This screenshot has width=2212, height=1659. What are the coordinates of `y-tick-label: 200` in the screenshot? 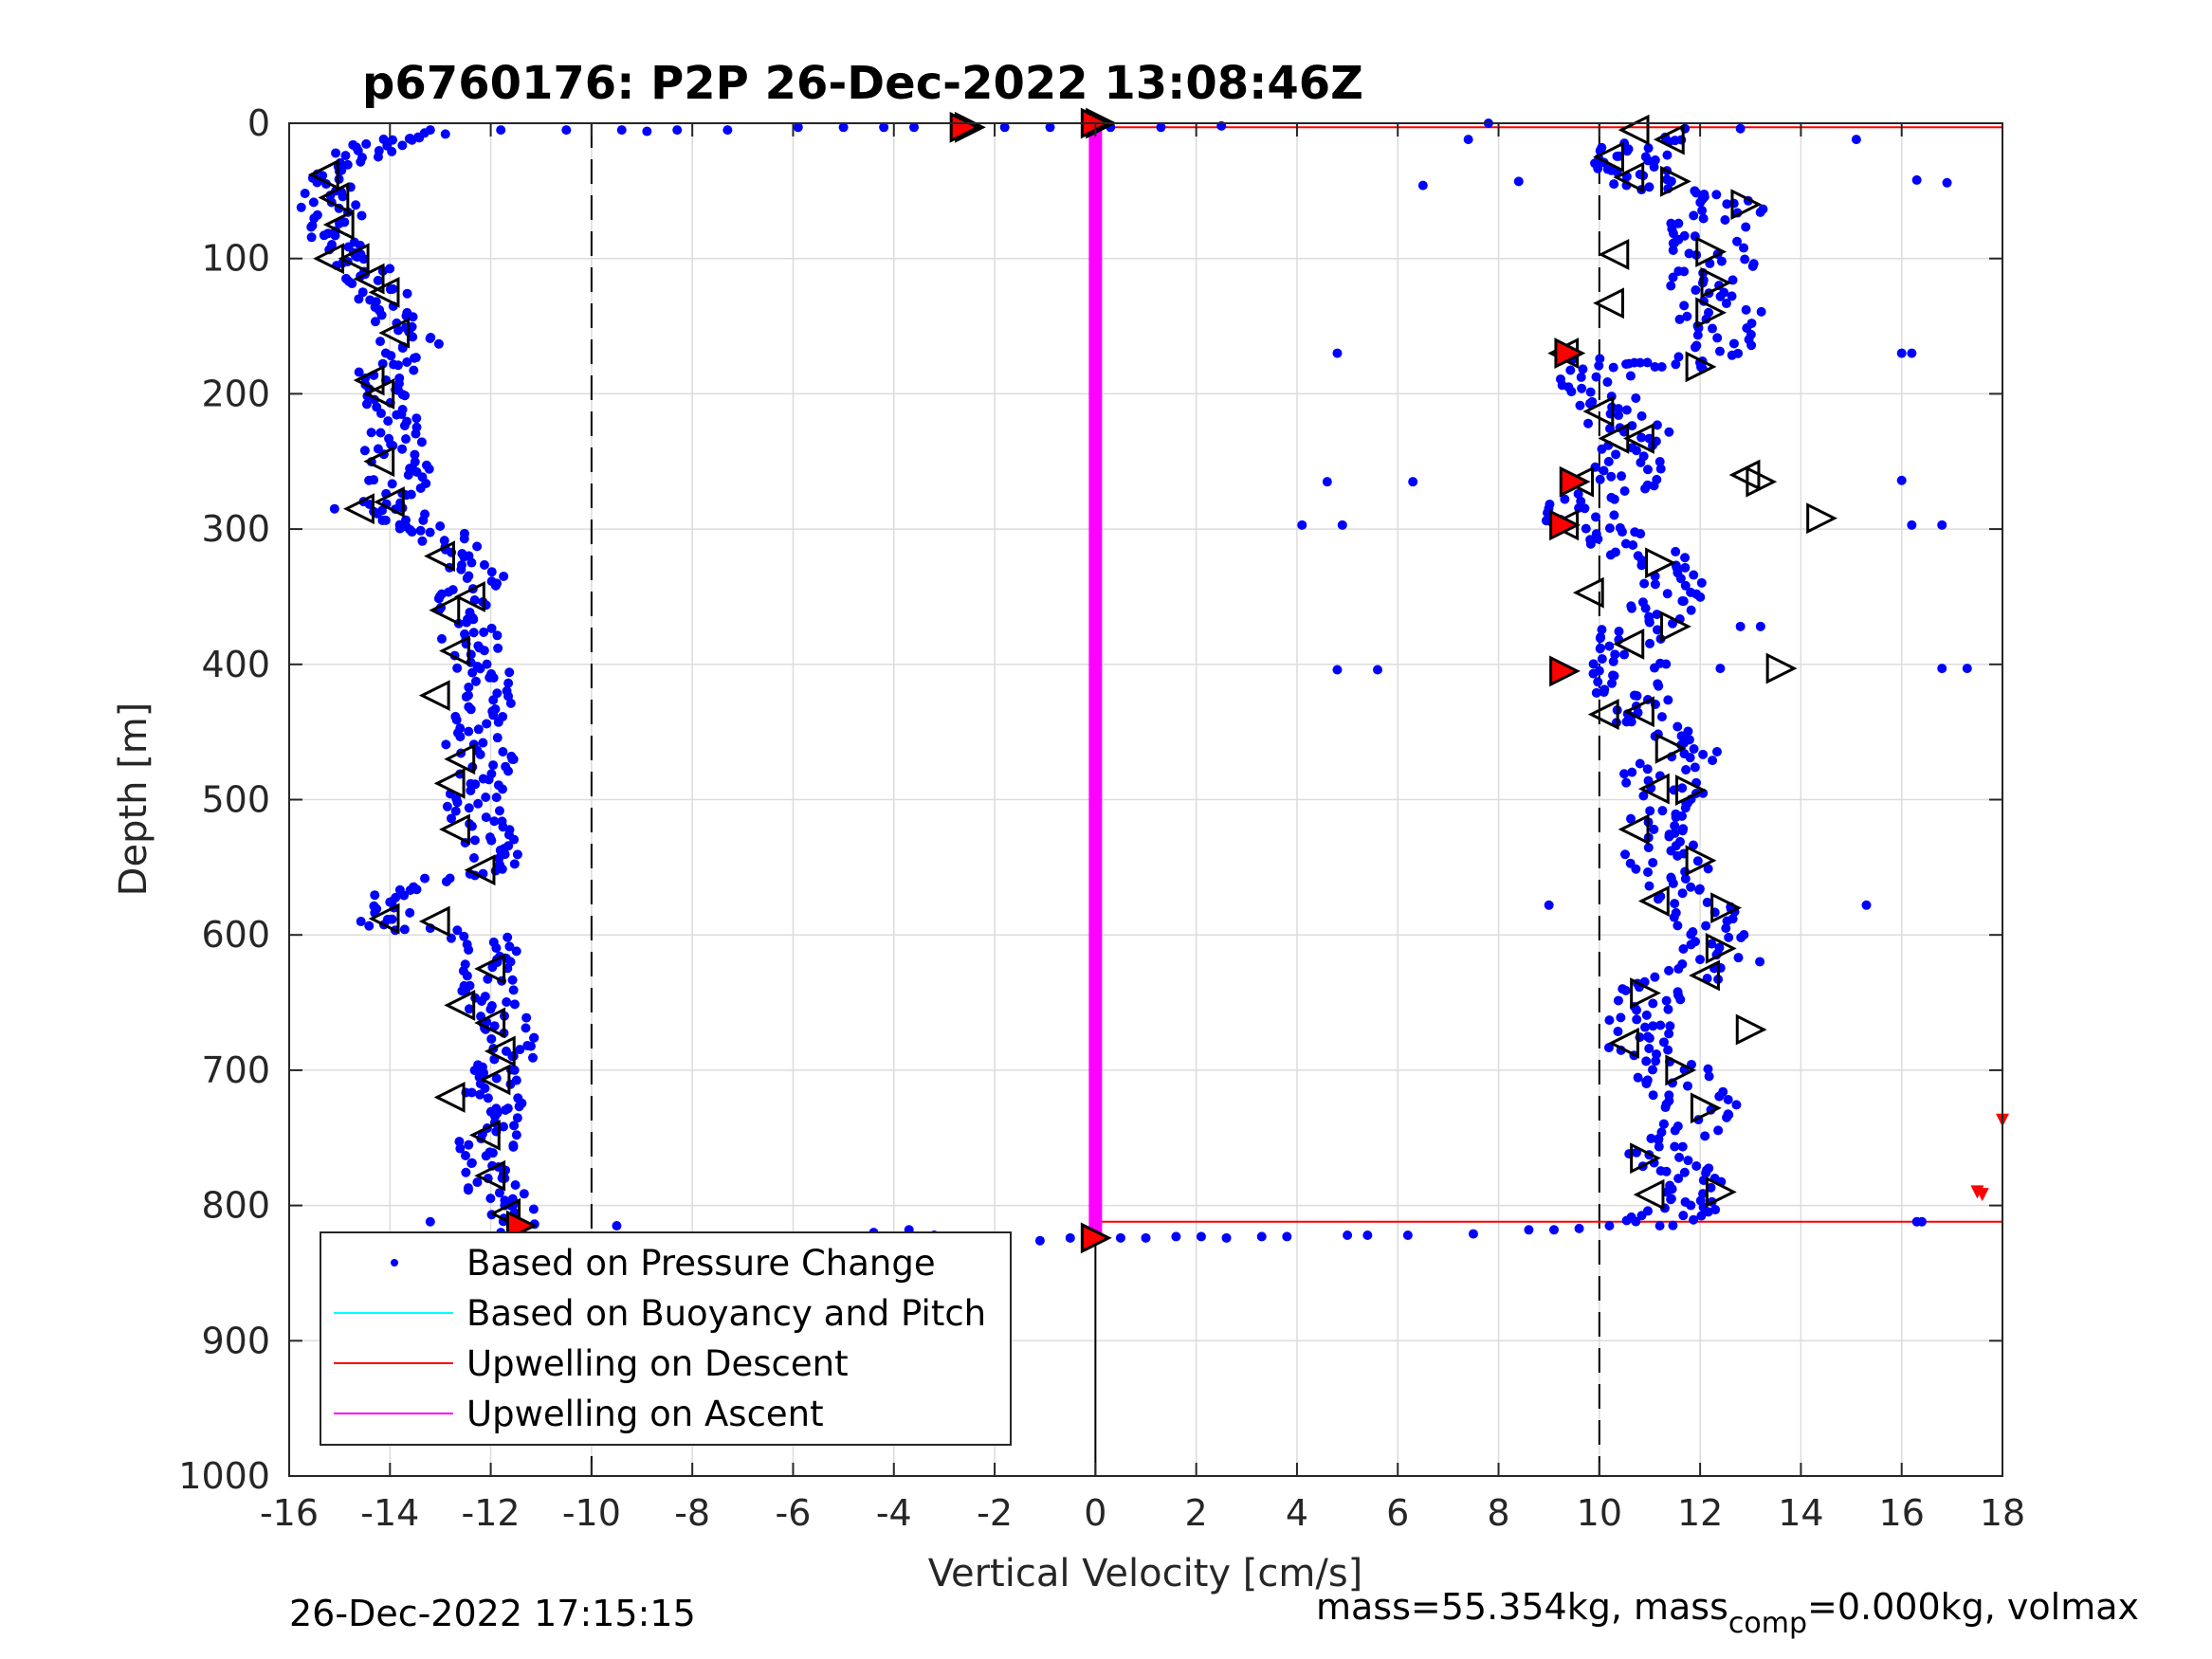 It's located at (235, 393).